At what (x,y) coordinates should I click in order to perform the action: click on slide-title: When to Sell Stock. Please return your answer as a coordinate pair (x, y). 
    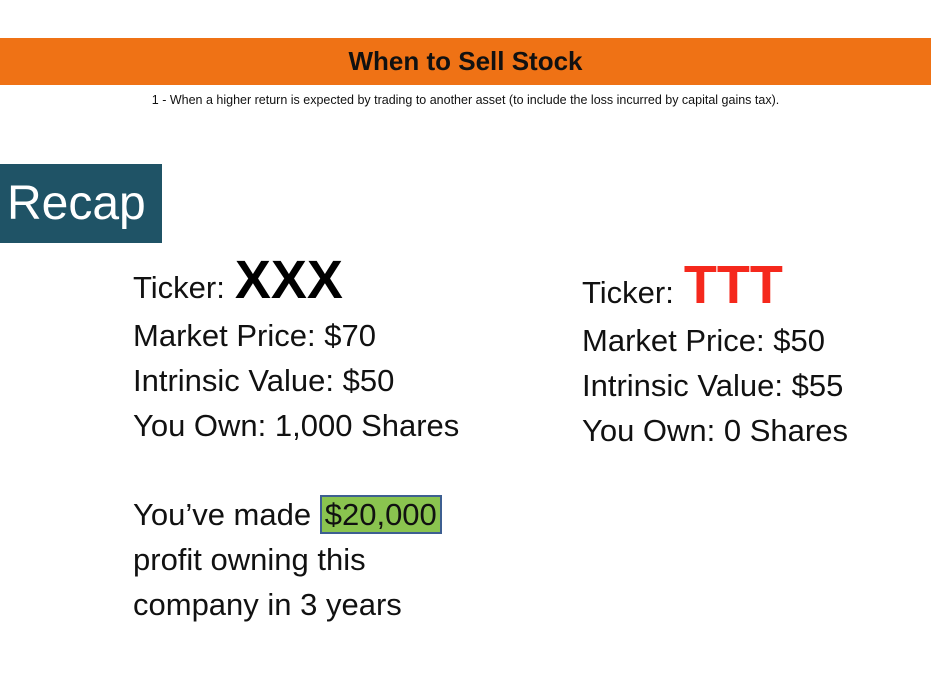
    Looking at the image, I should click on (465, 61).